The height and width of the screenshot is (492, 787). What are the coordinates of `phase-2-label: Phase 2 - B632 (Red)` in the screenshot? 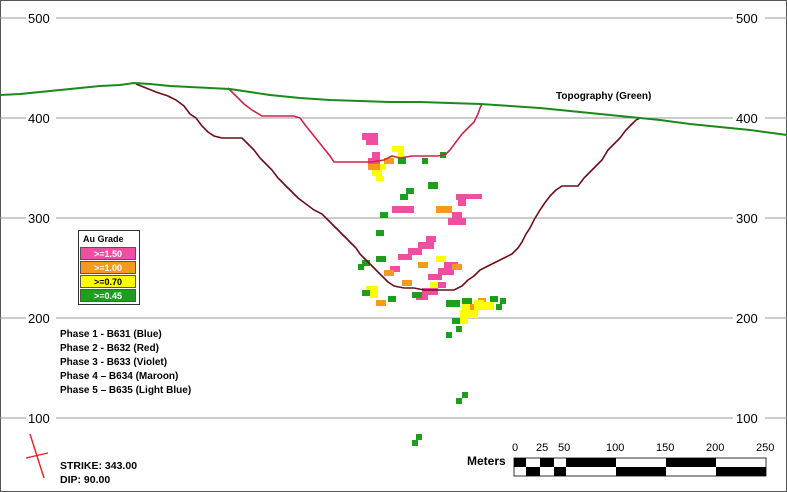 It's located at (109, 348).